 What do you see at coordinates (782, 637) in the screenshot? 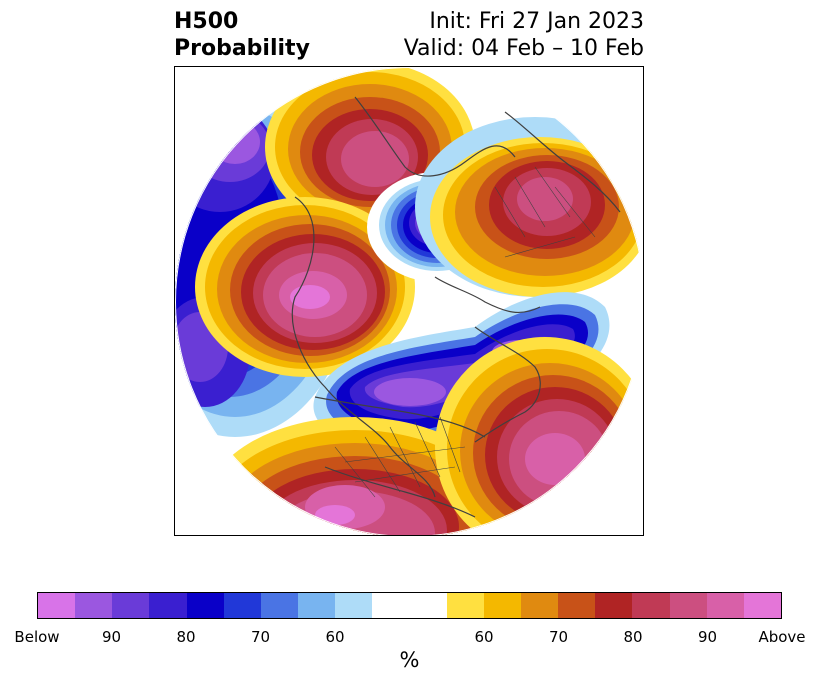
I see `colorbar-tick-label: Above` at bounding box center [782, 637].